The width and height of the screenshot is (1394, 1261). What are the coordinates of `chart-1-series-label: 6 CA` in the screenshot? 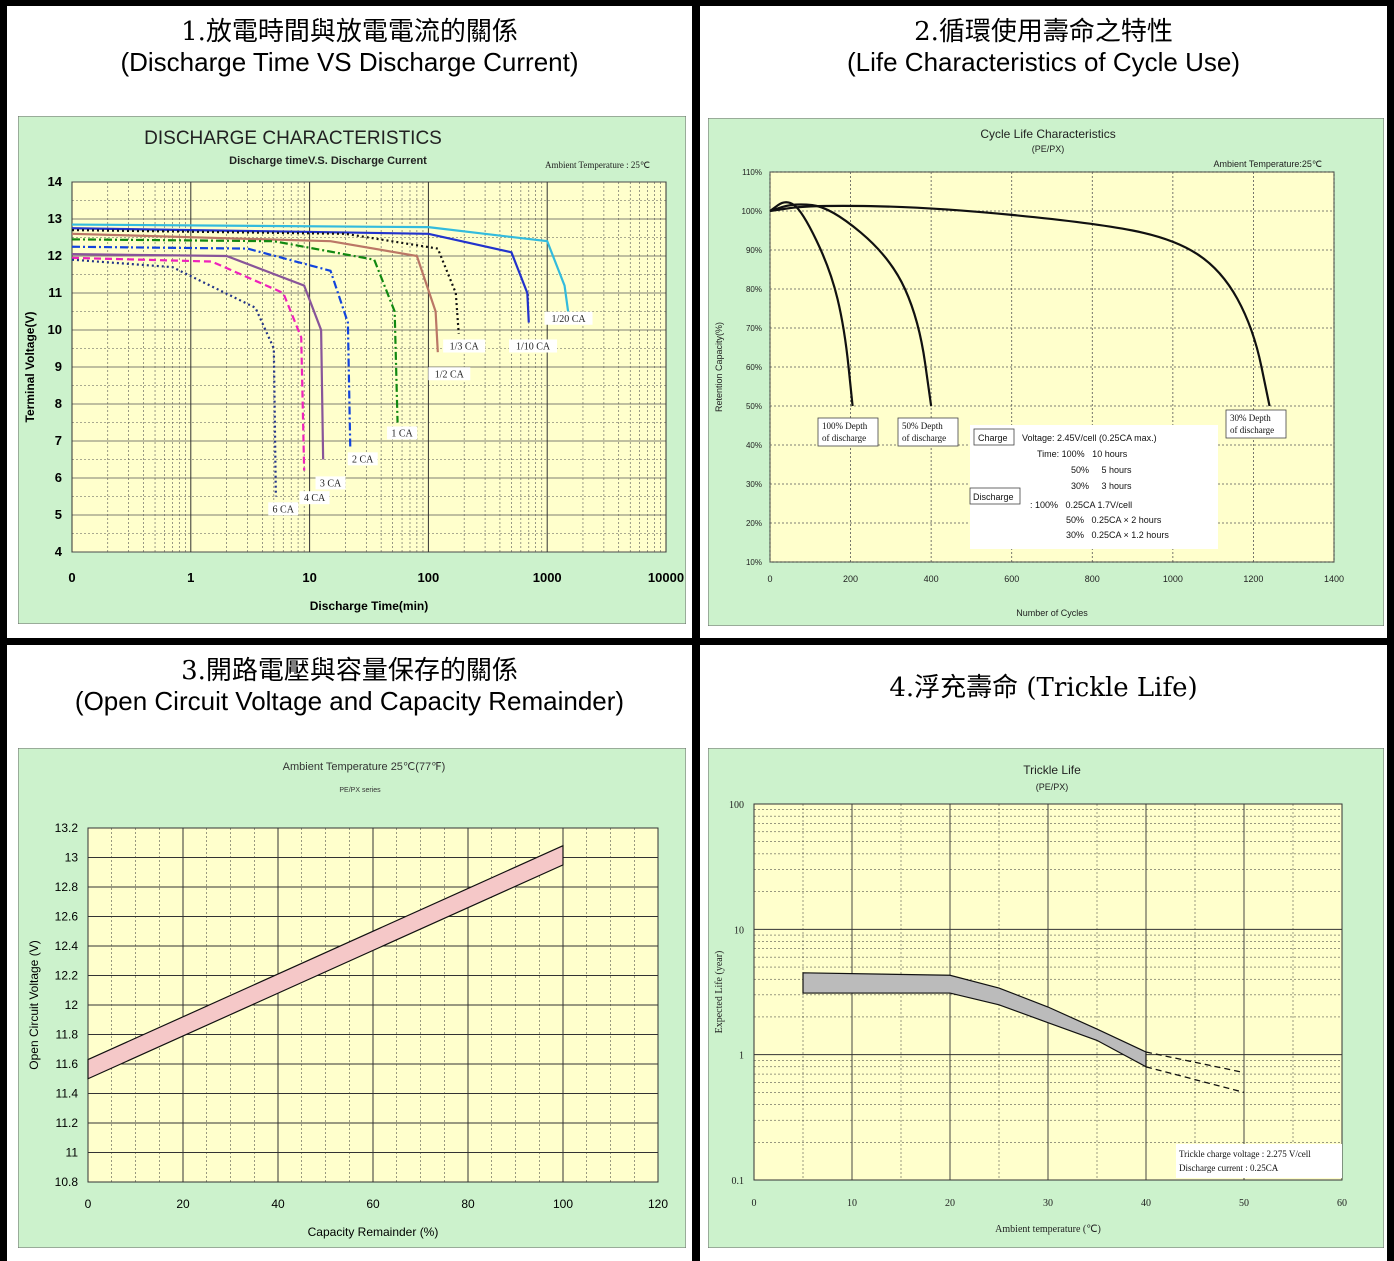 It's located at (284, 509).